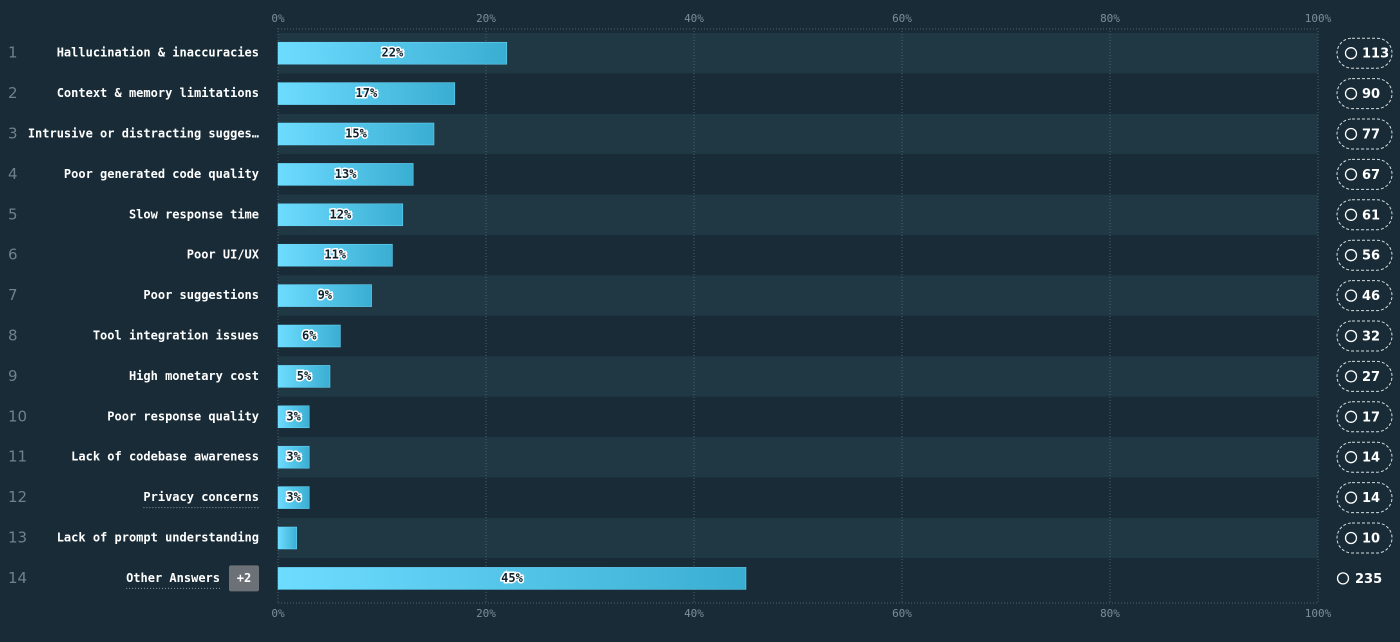 This screenshot has width=1400, height=642. Describe the element at coordinates (13, 93) in the screenshot. I see `rank: 2` at that location.